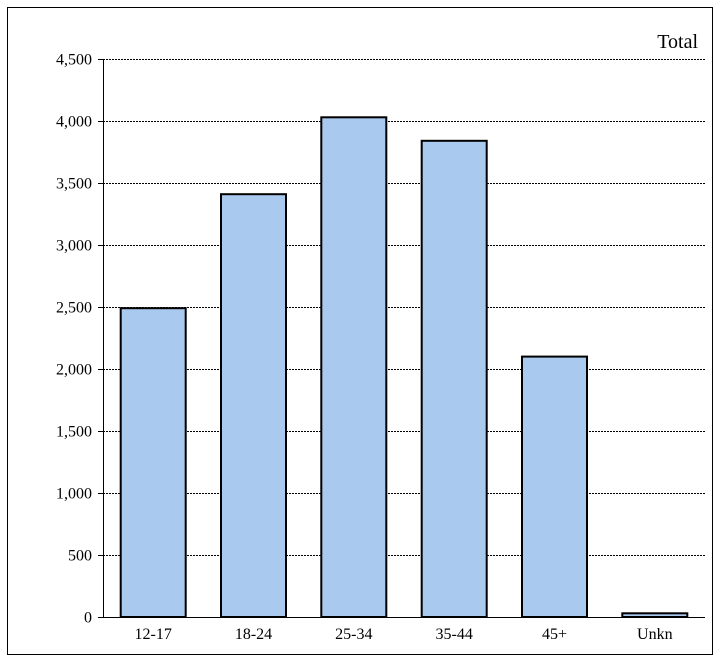  Describe the element at coordinates (655, 634) in the screenshot. I see `x-tick-label: Unkn` at that location.